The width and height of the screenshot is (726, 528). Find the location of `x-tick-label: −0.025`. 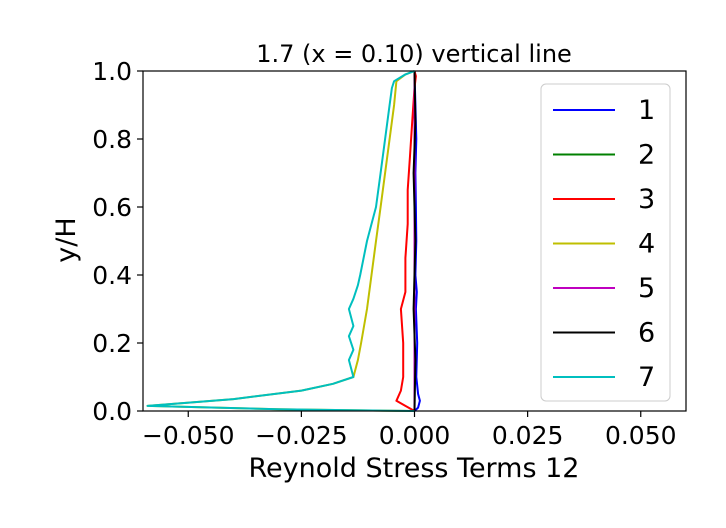

x-tick-label: −0.025 is located at coordinates (301, 435).